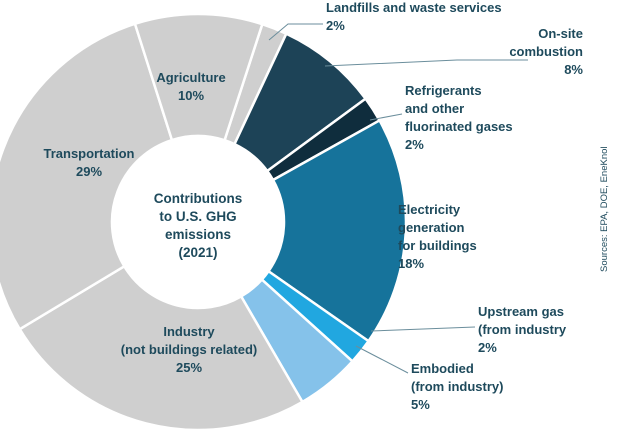 The image size is (625, 429). What do you see at coordinates (89, 171) in the screenshot?
I see `value-transportation: 29%` at bounding box center [89, 171].